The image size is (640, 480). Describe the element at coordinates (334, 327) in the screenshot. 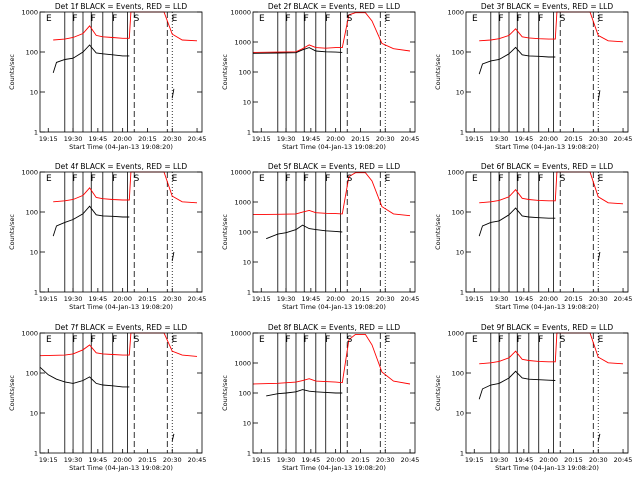

I see `plot-title: Det 8f BLACK = Events, RED = LLD` at that location.